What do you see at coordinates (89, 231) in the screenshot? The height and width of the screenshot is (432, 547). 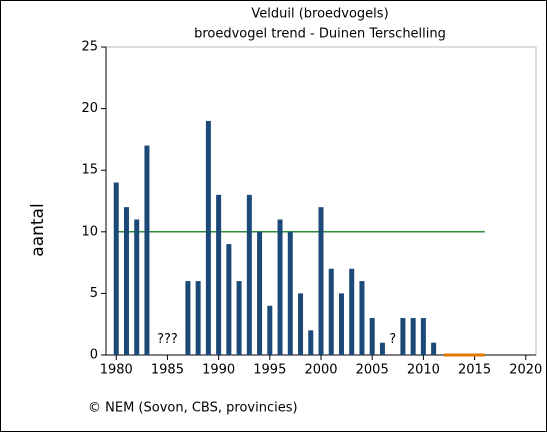 I see `y-tick-label: 10` at bounding box center [89, 231].